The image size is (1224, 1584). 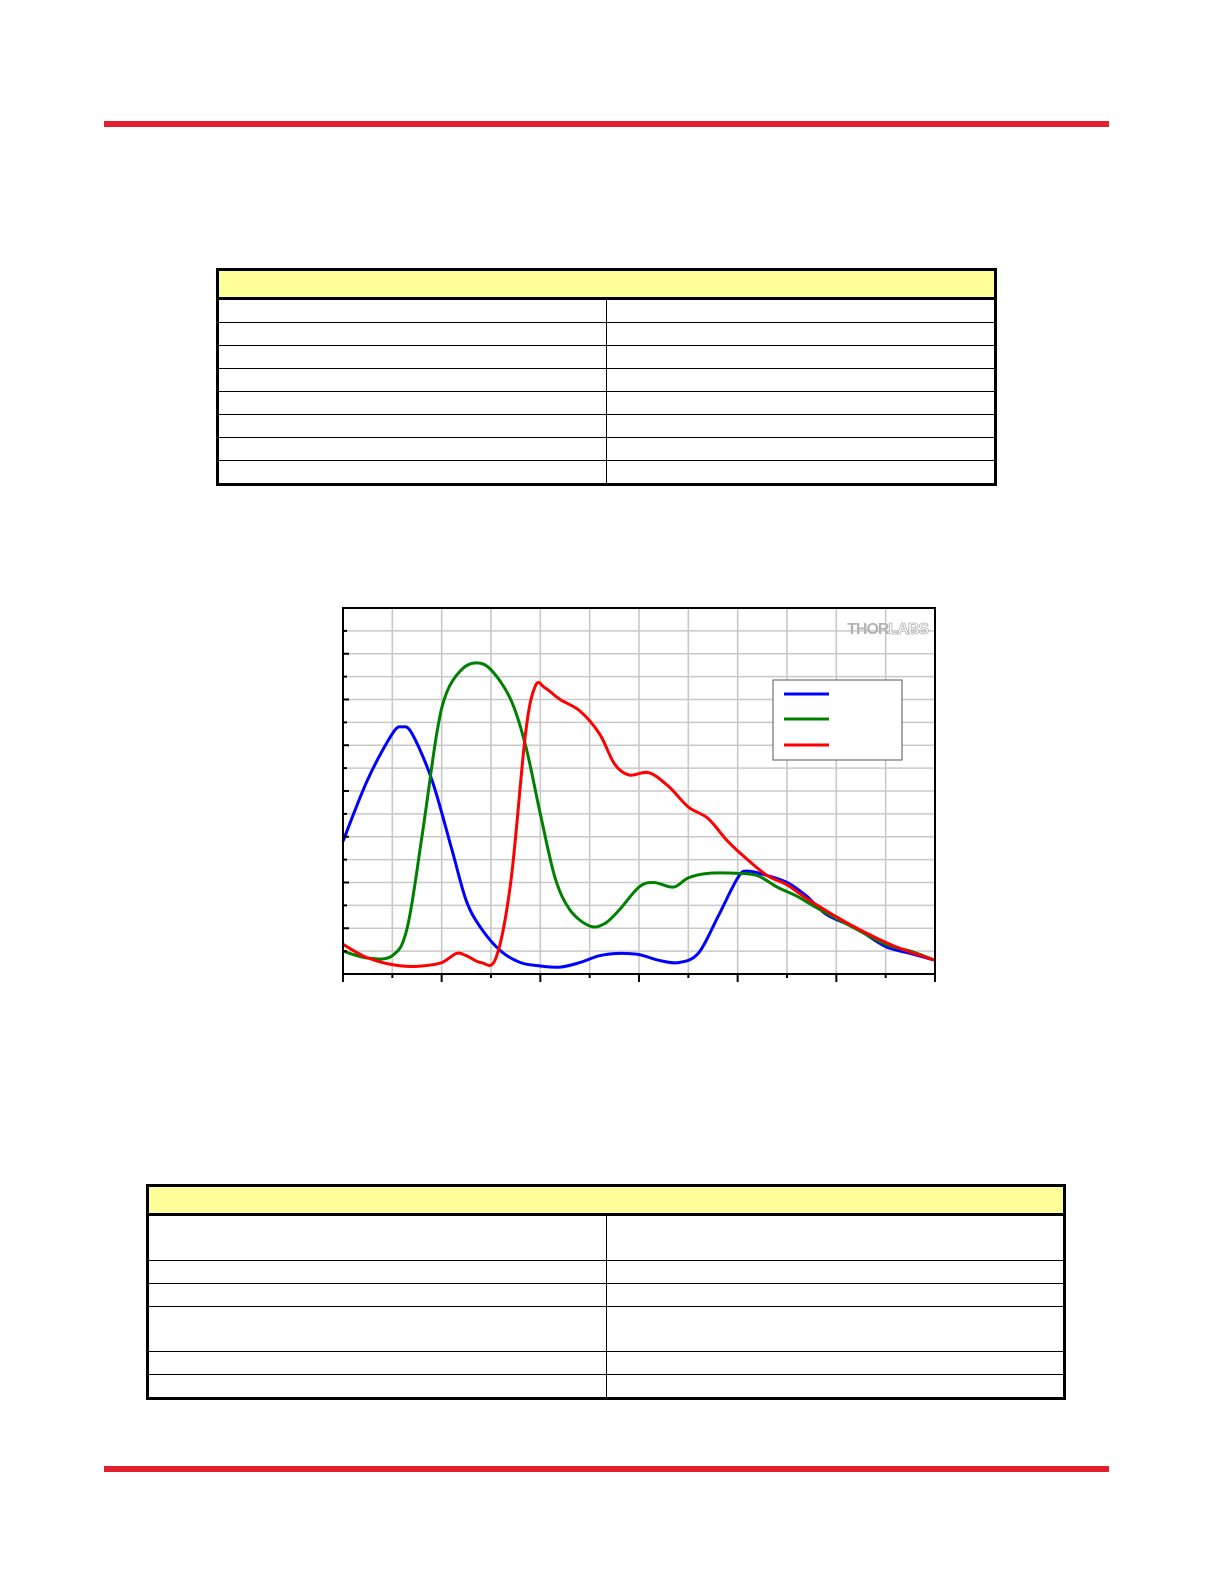 What do you see at coordinates (606, 1200) in the screenshot?
I see `specs-table-2-header` at bounding box center [606, 1200].